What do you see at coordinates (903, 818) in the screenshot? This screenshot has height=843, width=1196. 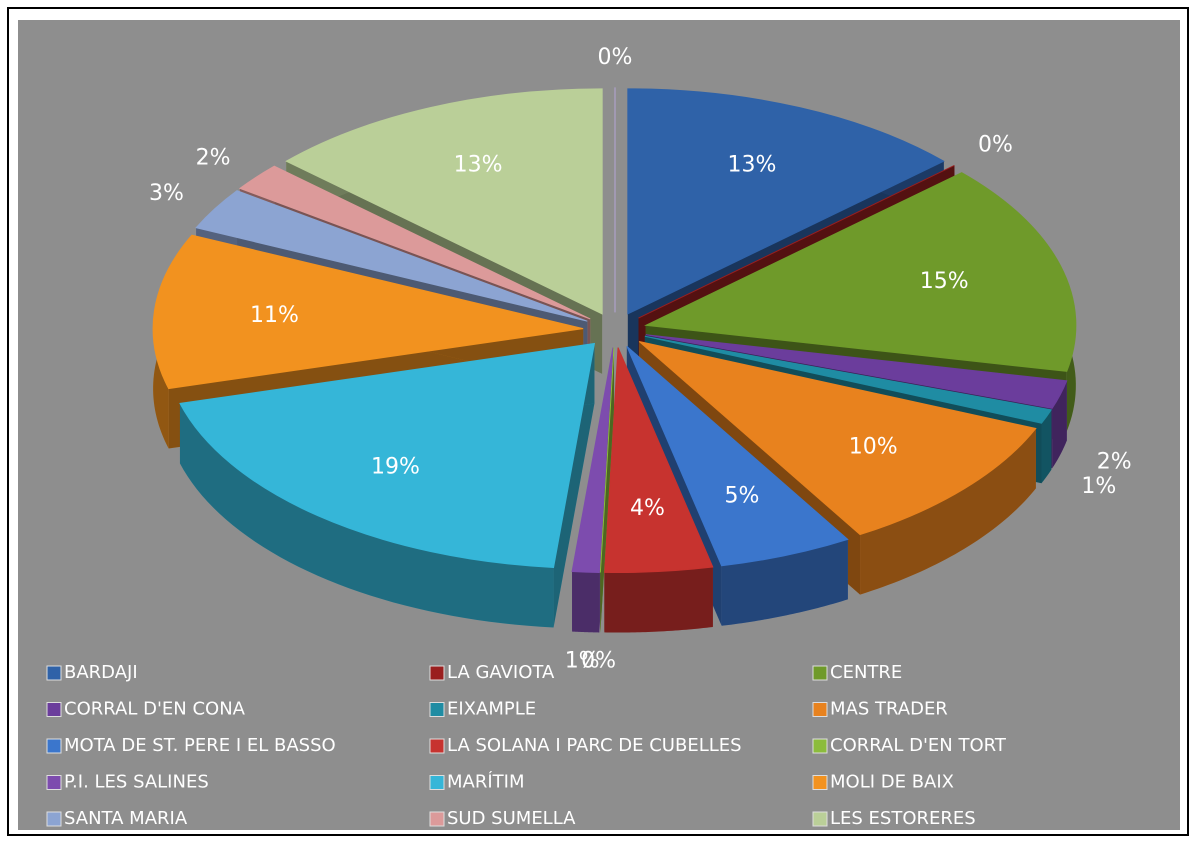 I see `legend-label: LES ESTORERES` at bounding box center [903, 818].